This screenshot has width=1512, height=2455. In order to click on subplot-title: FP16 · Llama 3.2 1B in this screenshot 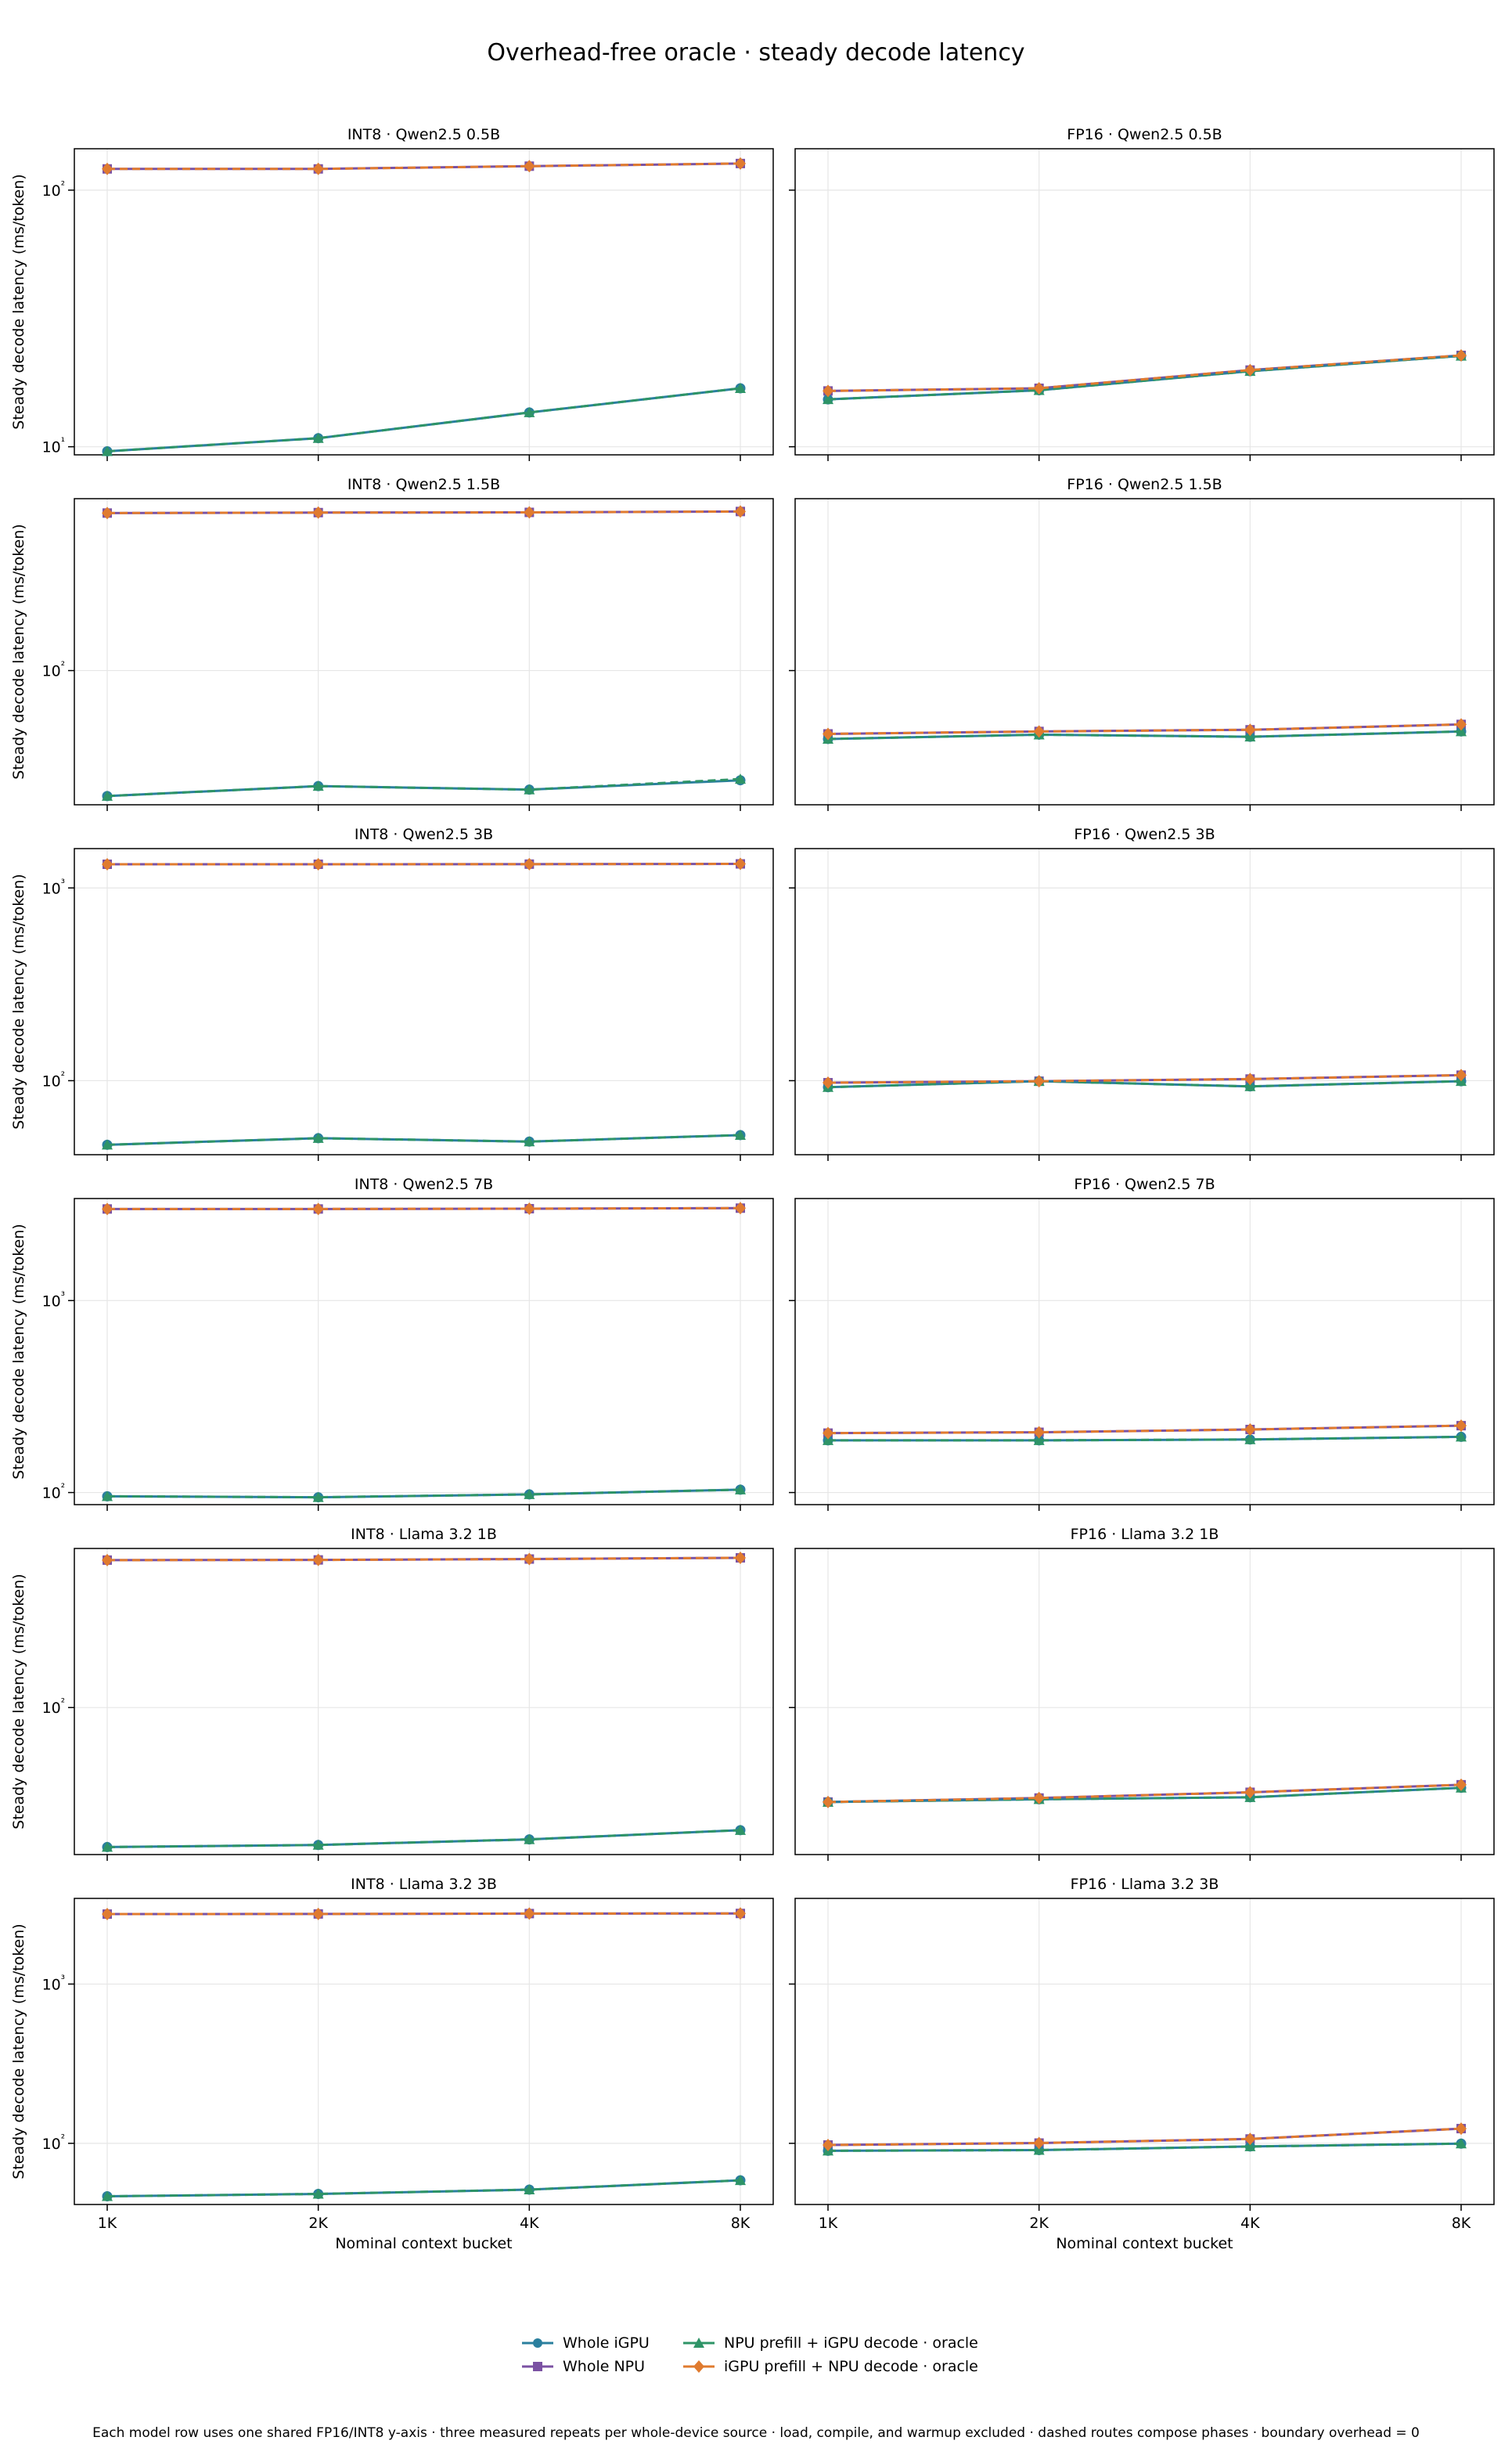, I will do `click(1145, 1534)`.